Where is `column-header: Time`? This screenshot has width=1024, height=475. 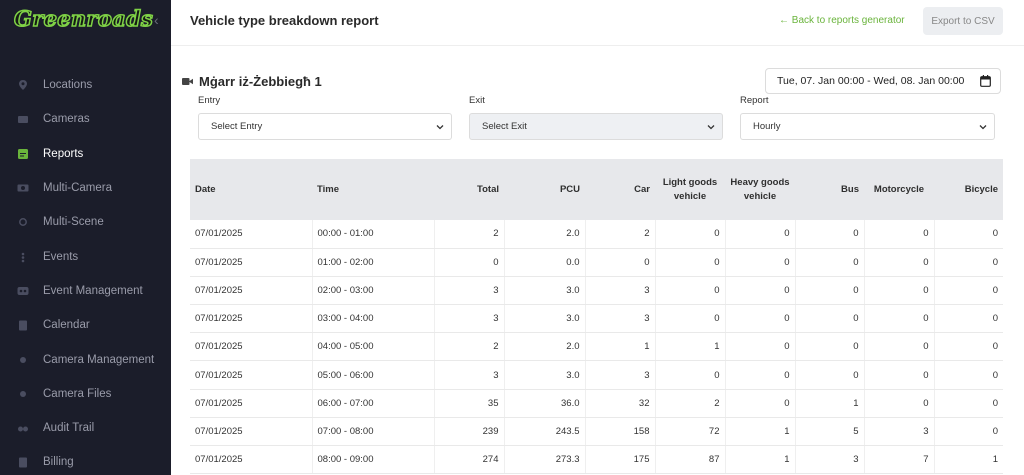
column-header: Time is located at coordinates (373, 189).